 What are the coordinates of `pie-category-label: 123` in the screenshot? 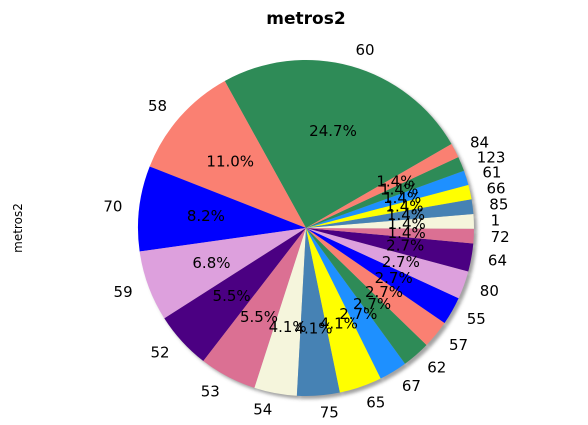 It's located at (491, 157).